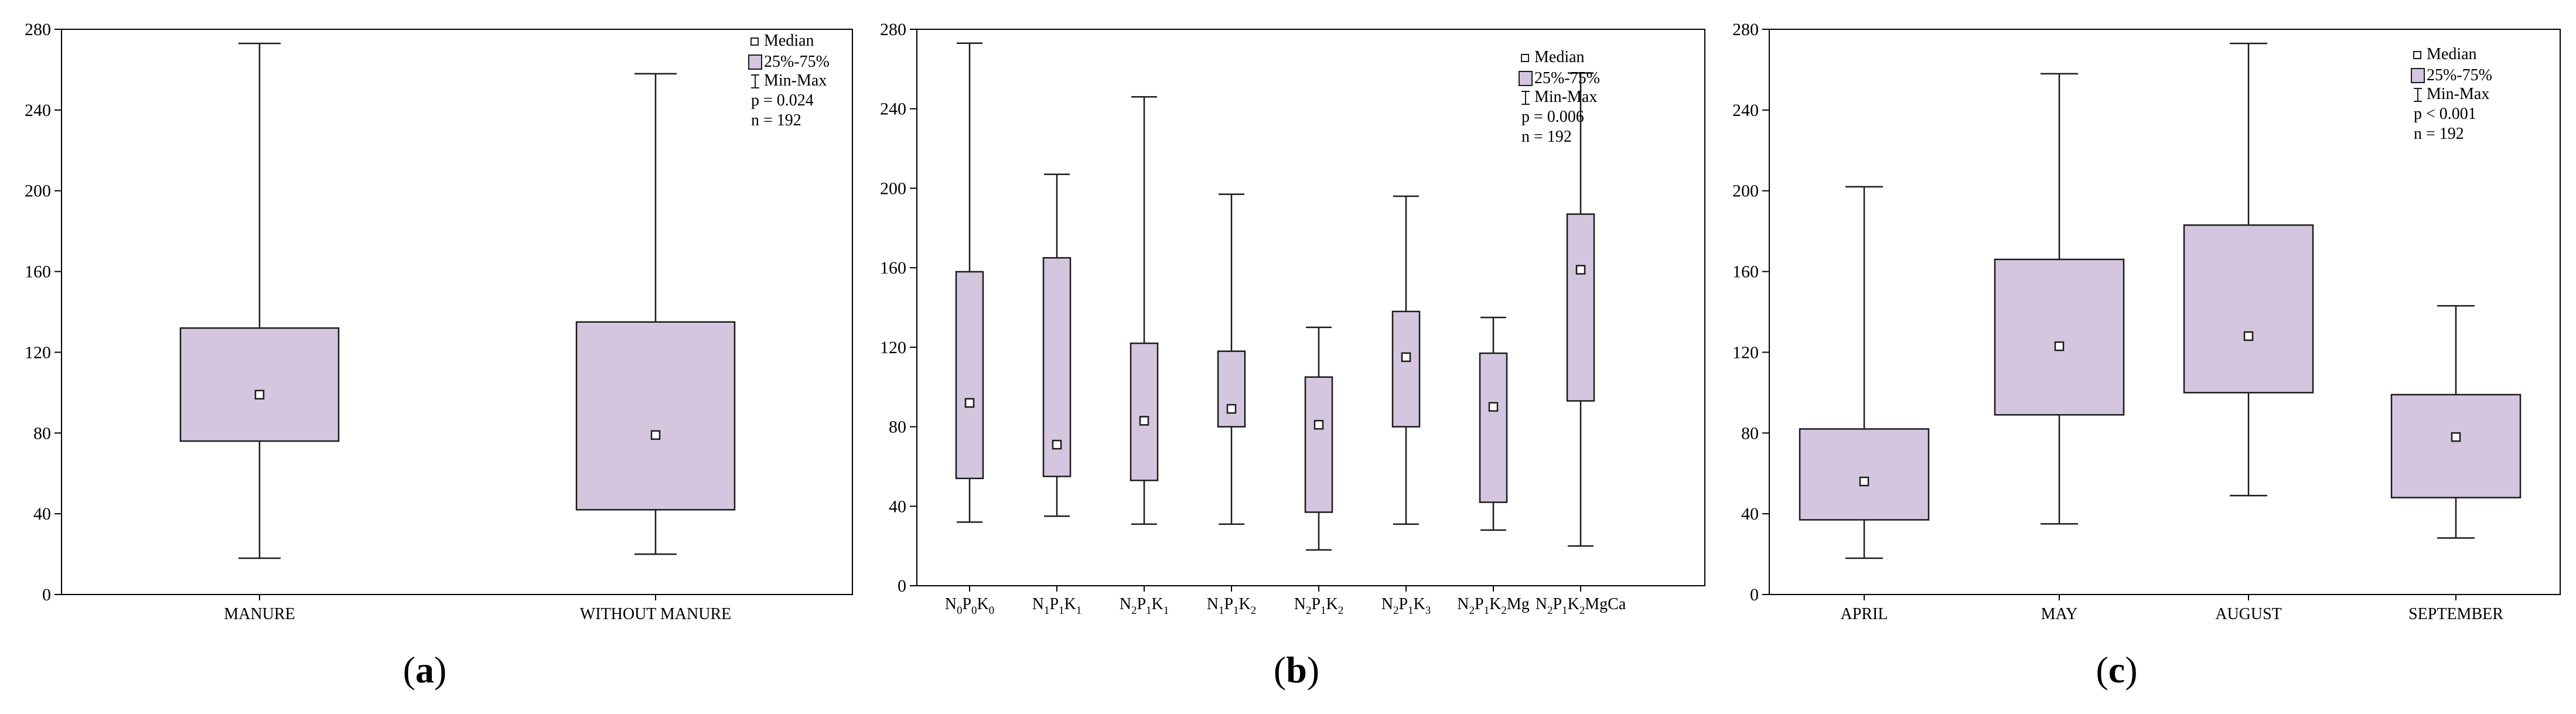  I want to click on box-n2p1k2, so click(1318, 438).